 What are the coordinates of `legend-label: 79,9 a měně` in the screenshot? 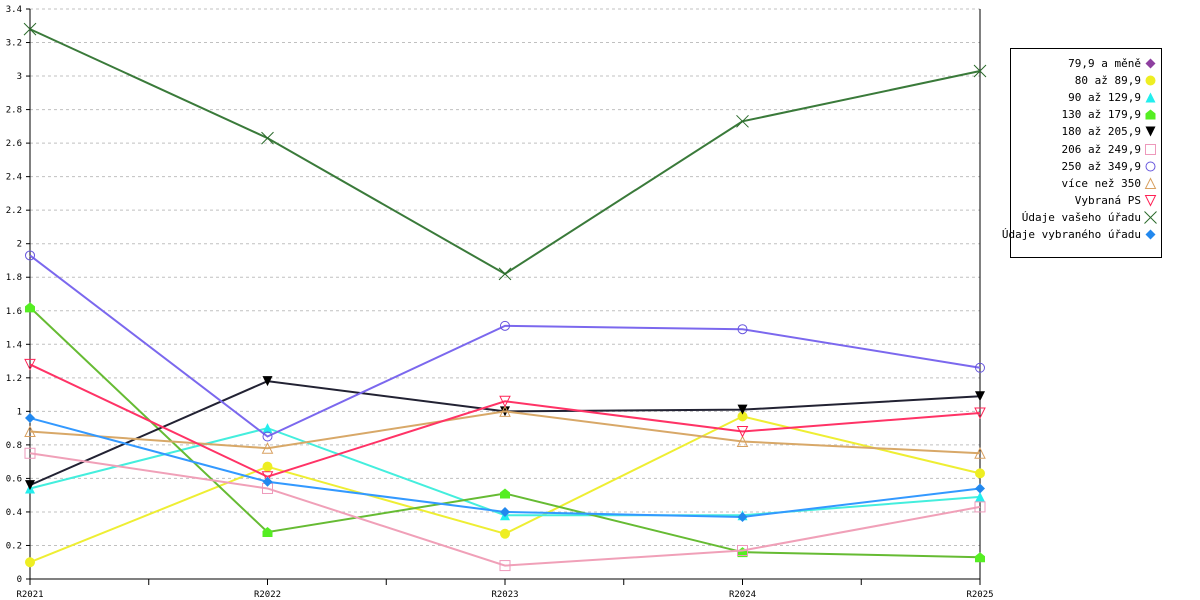 It's located at (1104, 63).